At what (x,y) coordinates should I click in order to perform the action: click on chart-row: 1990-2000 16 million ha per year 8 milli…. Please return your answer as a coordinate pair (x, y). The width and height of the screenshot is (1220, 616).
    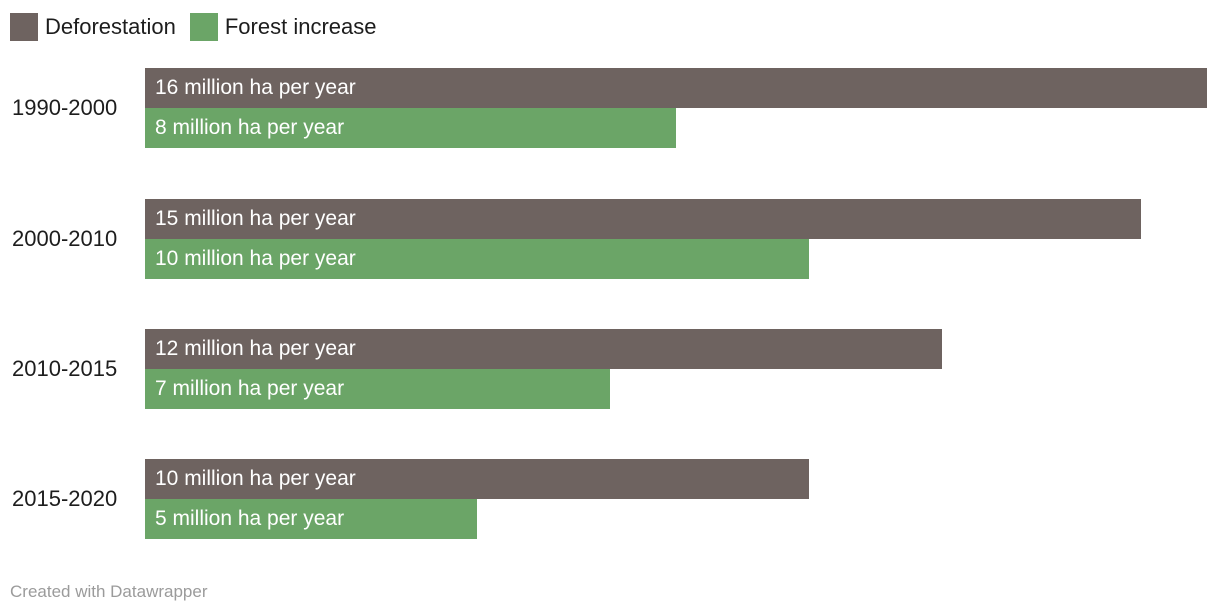
    Looking at the image, I should click on (610, 108).